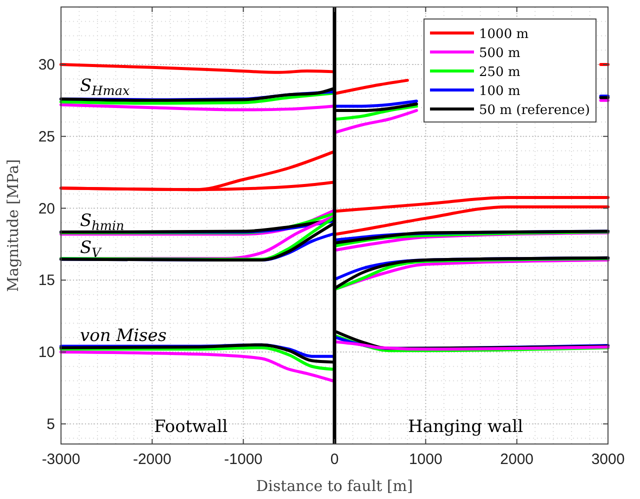 Image resolution: width=640 pixels, height=499 pixels. Describe the element at coordinates (499, 91) in the screenshot. I see `legend-label: 100 m` at that location.